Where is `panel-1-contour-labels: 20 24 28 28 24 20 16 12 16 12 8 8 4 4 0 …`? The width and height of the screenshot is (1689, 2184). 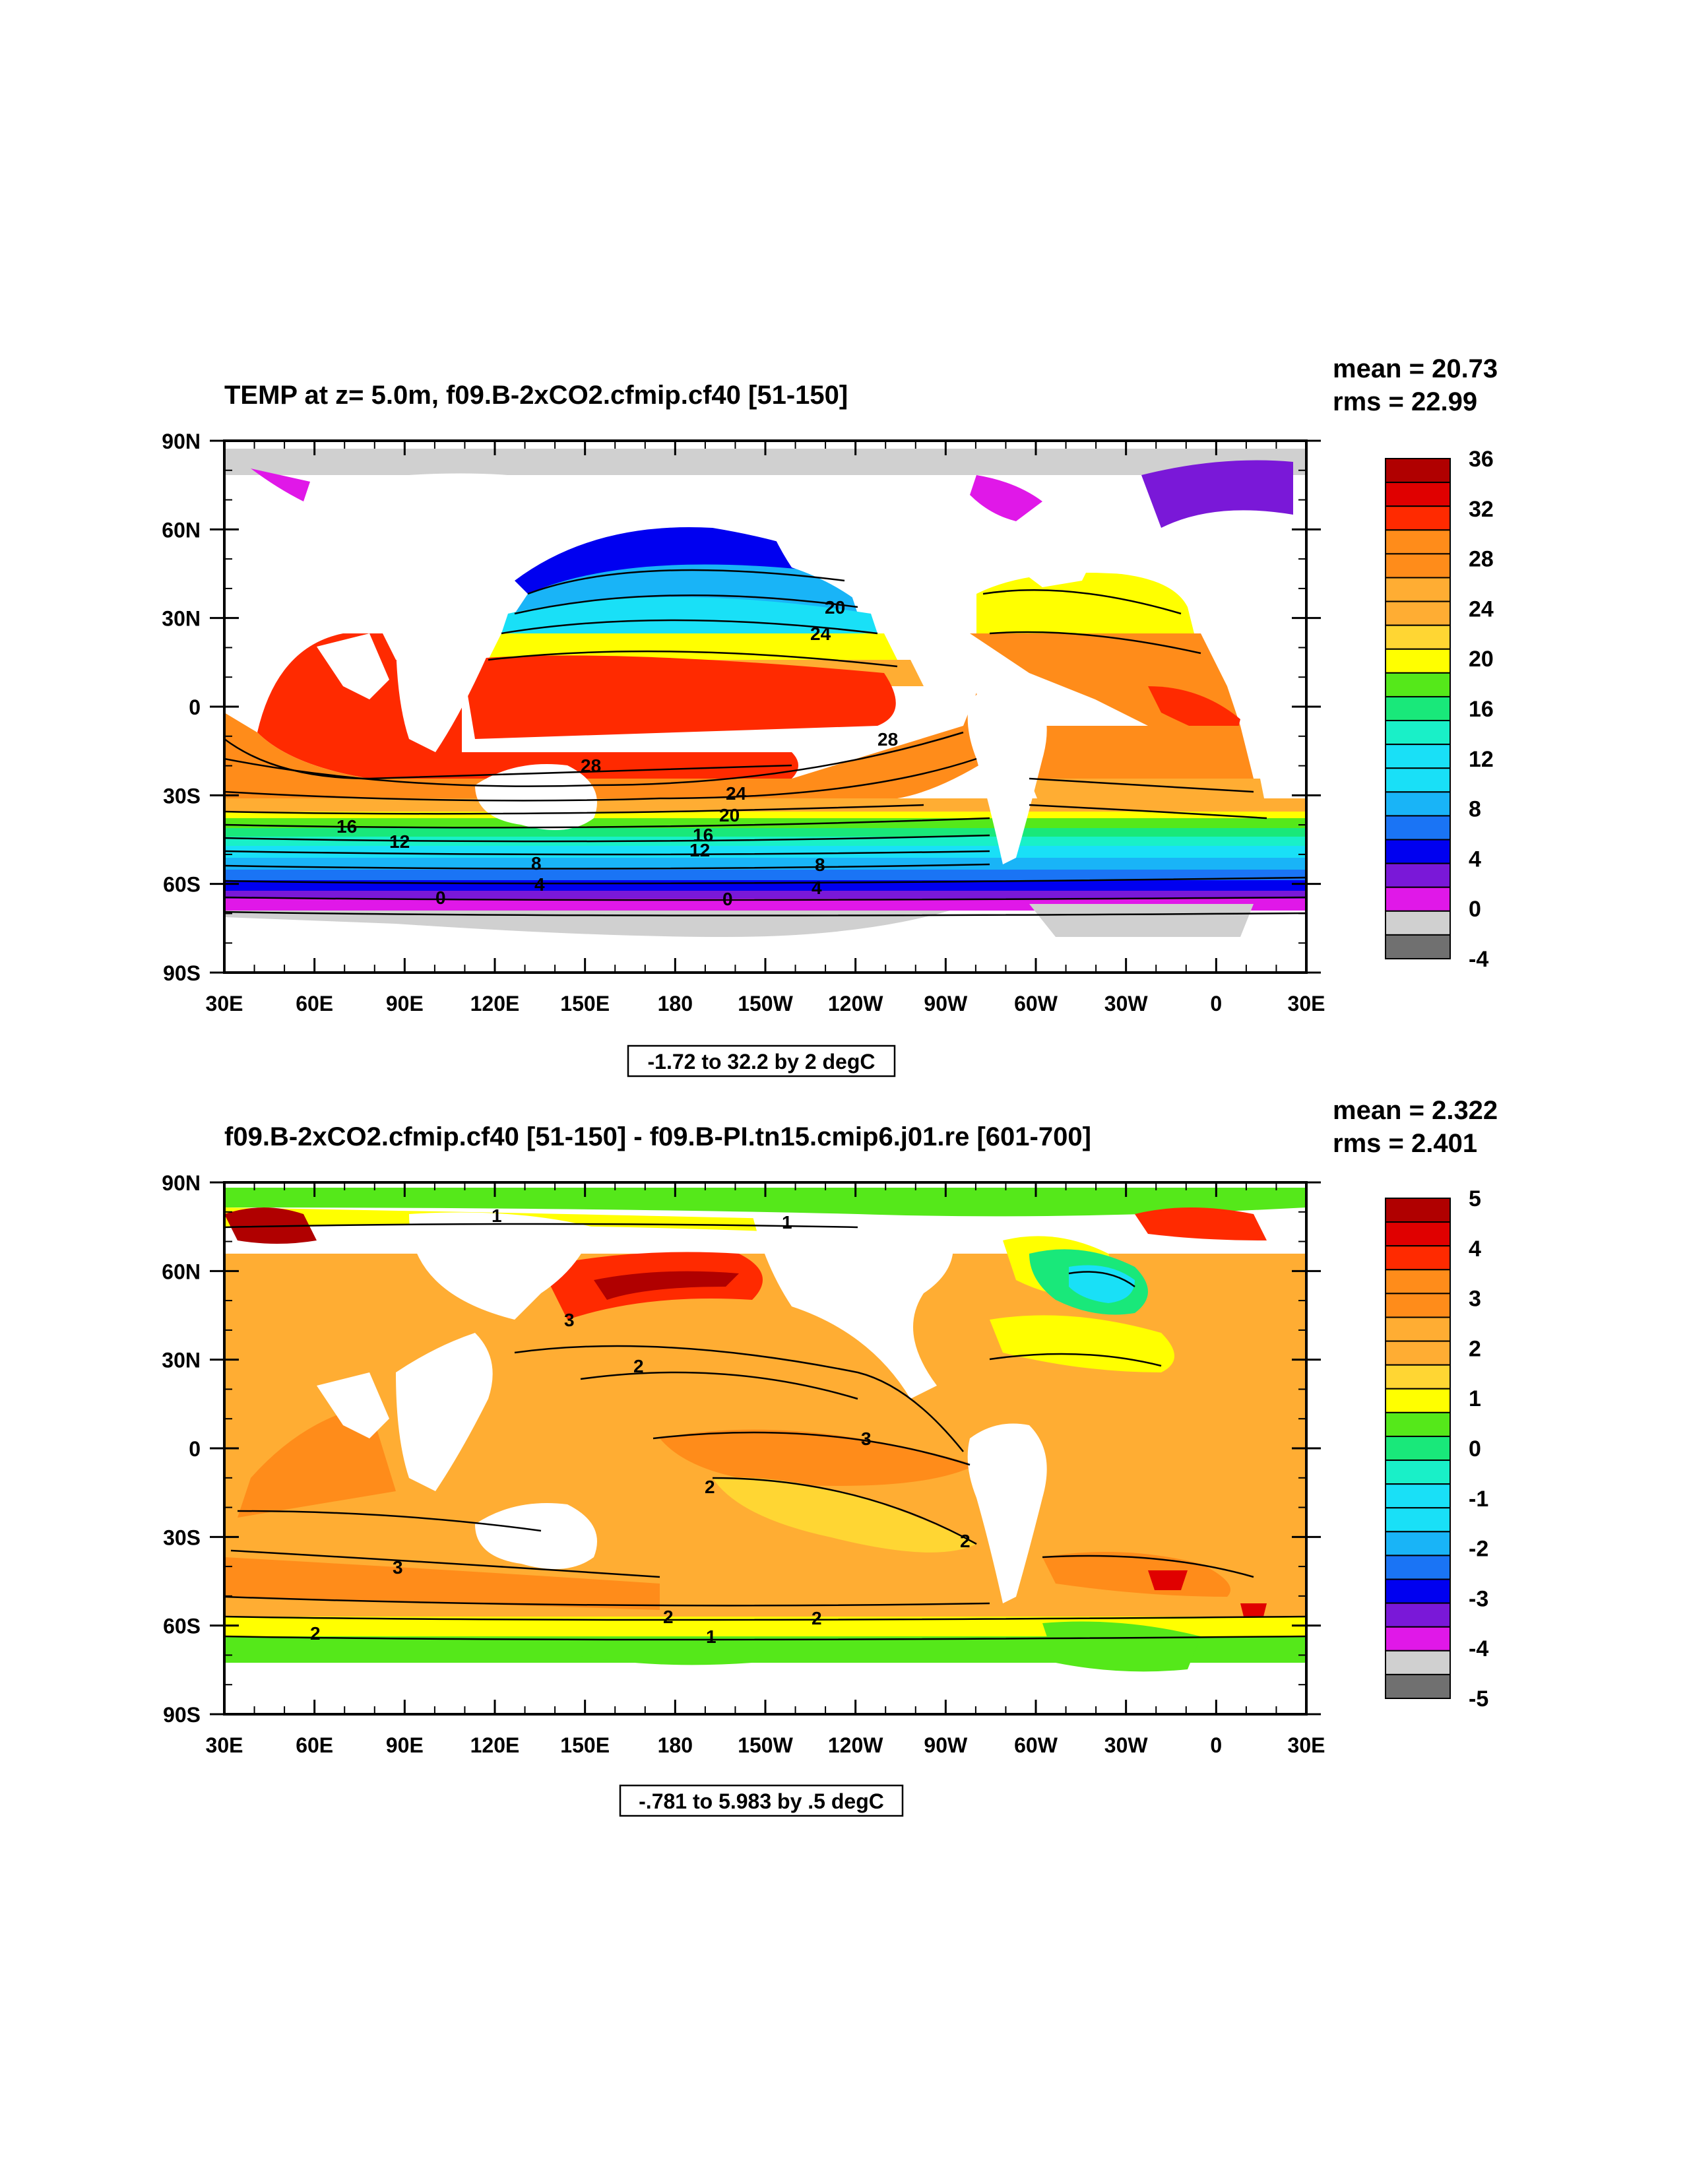 panel-1-contour-labels: 20 24 28 28 24 20 16 12 16 12 8 8 4 4 0 … is located at coordinates (617, 753).